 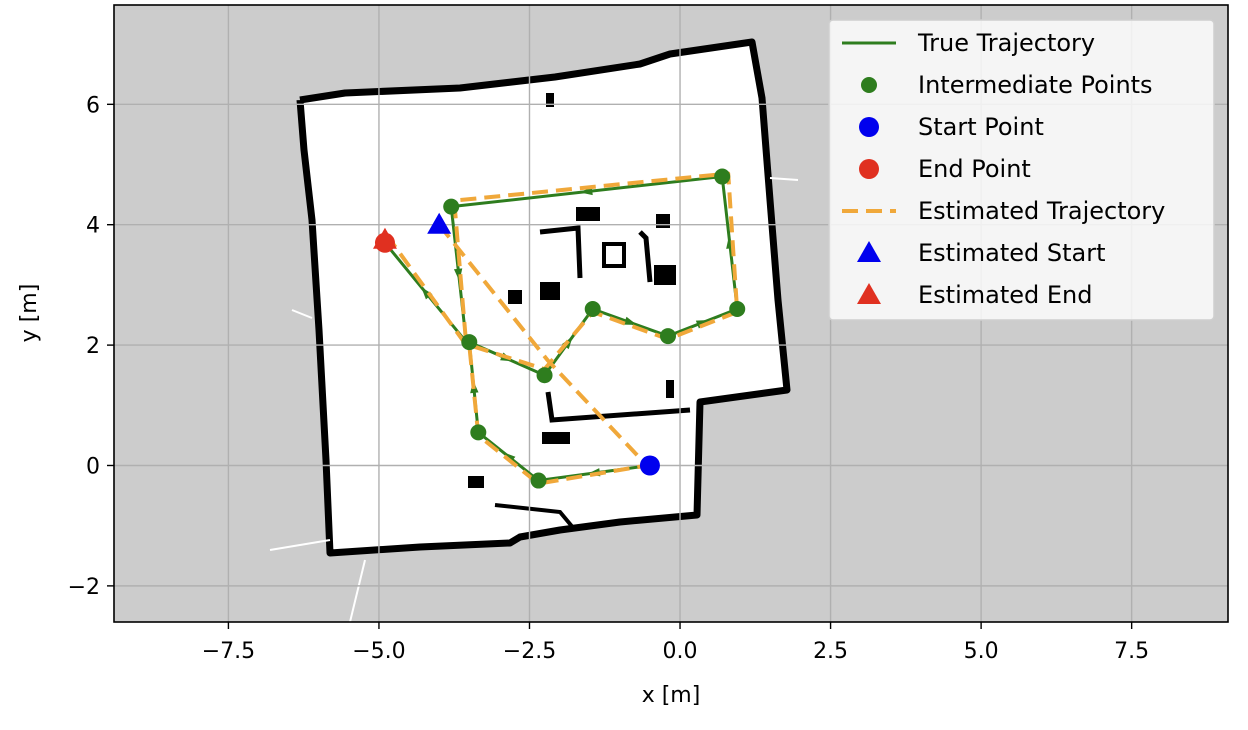 What do you see at coordinates (630, 320) in the screenshot?
I see `true-trajectory-arrow` at bounding box center [630, 320].